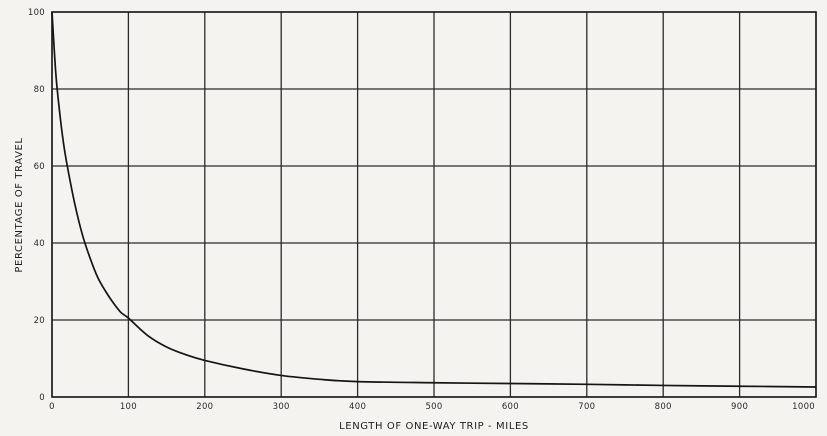  Describe the element at coordinates (39, 167) in the screenshot. I see `y-tick-label: 60` at that location.